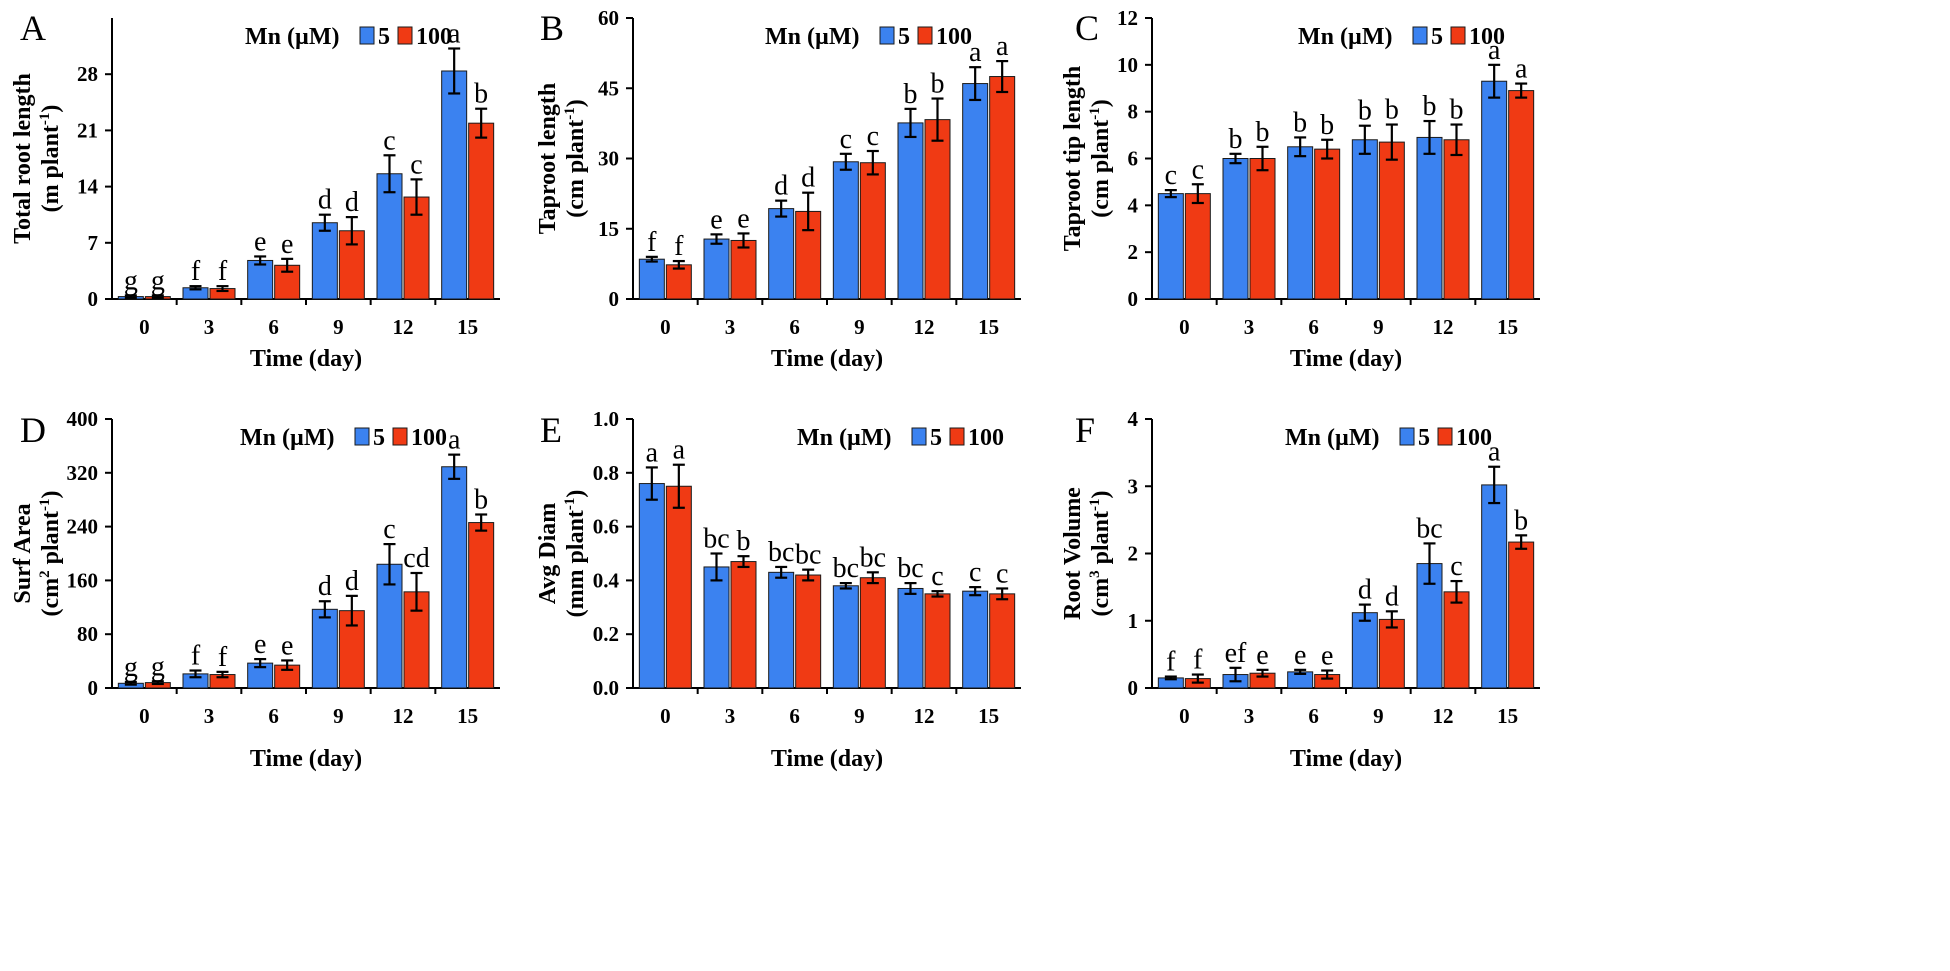 This screenshot has height=971, width=1950. Describe the element at coordinates (1133, 621) in the screenshot. I see `y-tick-label: 1` at that location.